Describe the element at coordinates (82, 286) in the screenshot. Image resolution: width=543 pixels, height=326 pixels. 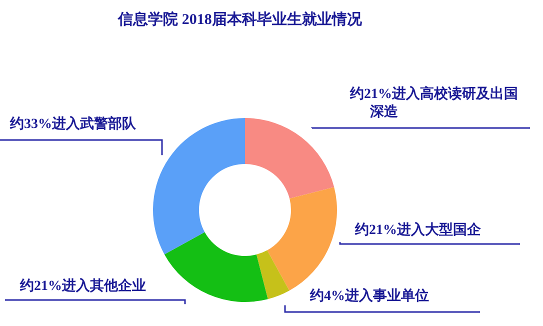
I see `slice-label: 约21%进入其他企业` at that location.